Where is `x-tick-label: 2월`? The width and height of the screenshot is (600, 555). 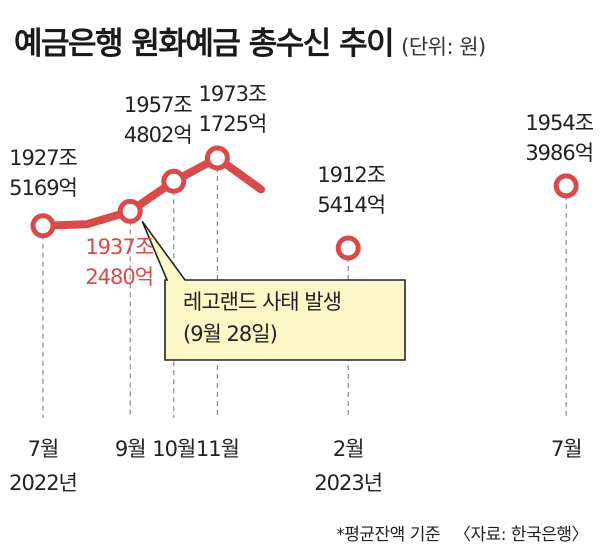
x-tick-label: 2월 is located at coordinates (348, 449).